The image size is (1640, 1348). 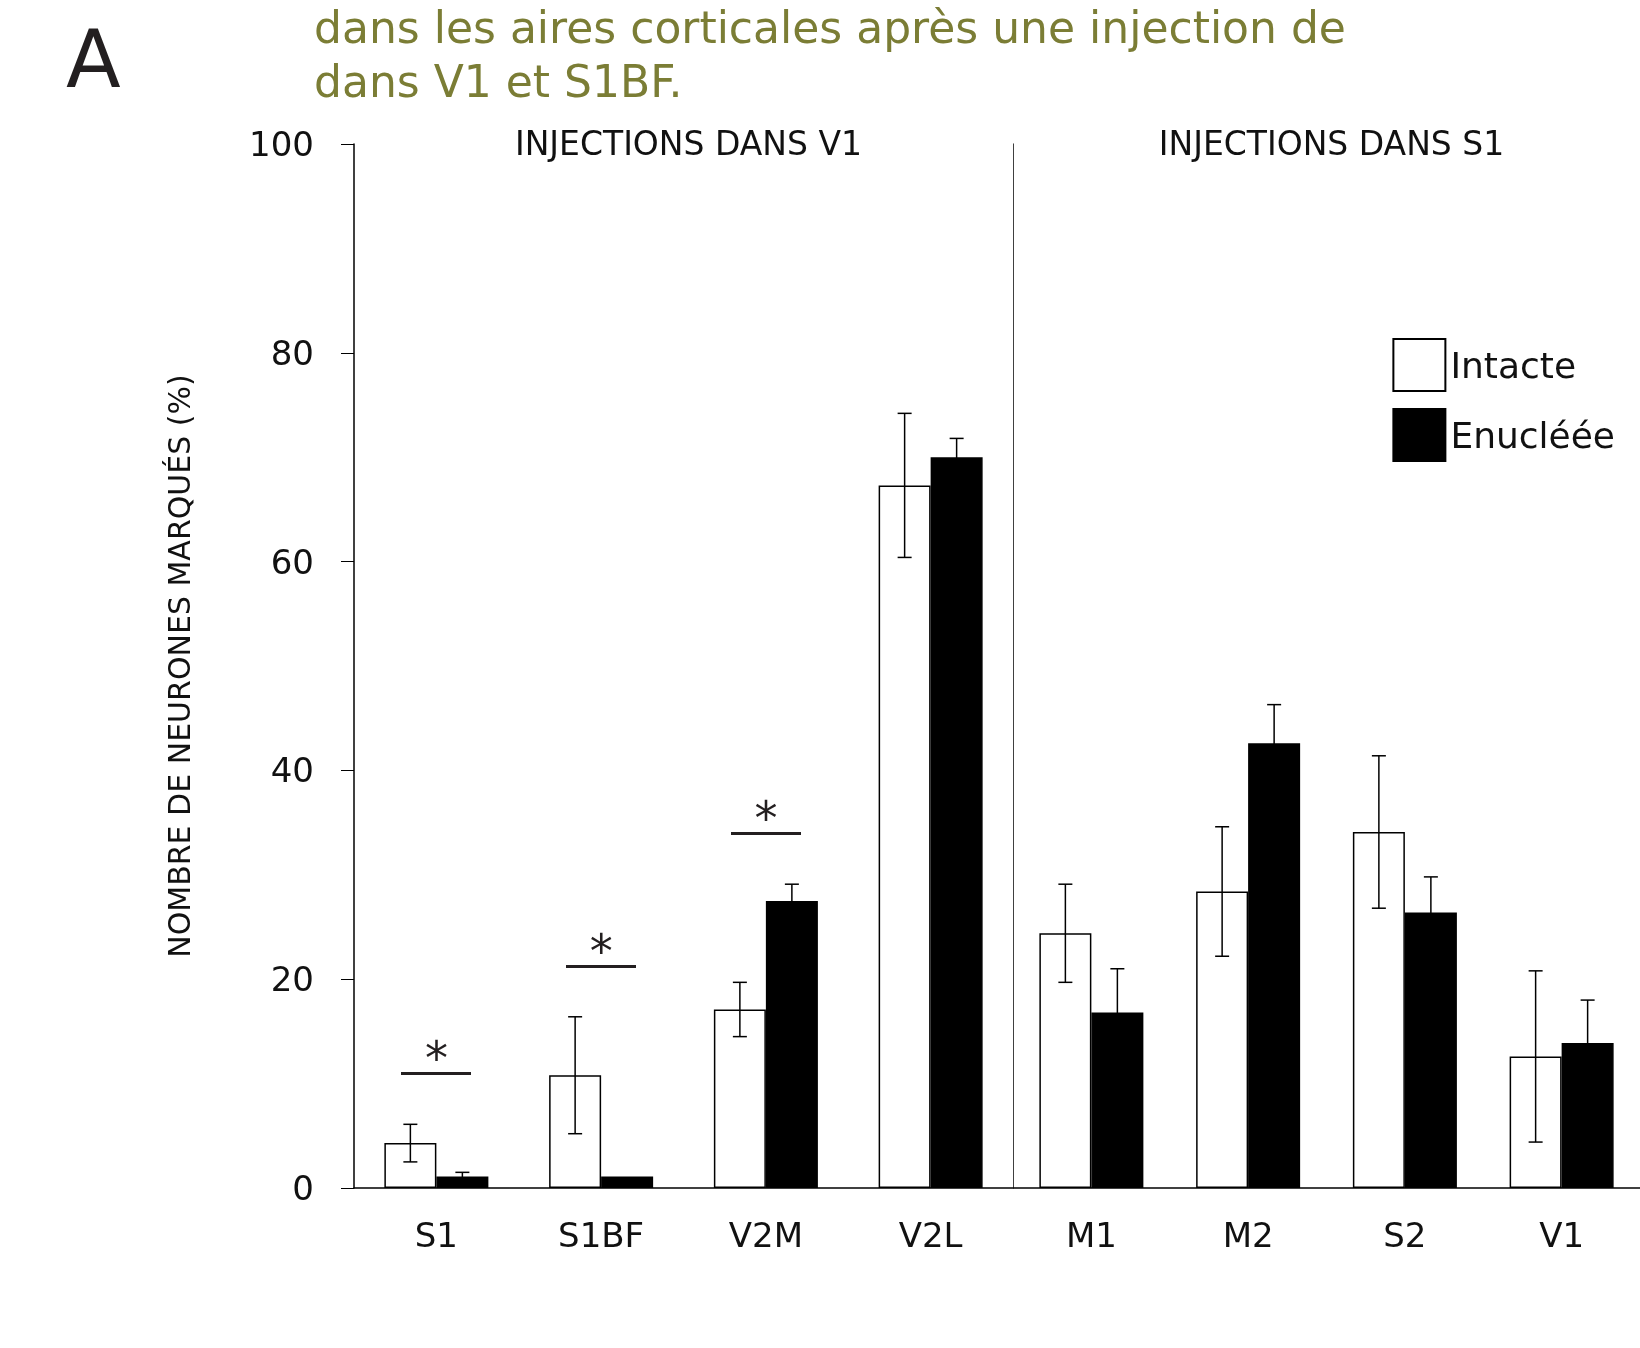 I want to click on chart-title: INJECTIONS DANS S1, so click(x=1331, y=143).